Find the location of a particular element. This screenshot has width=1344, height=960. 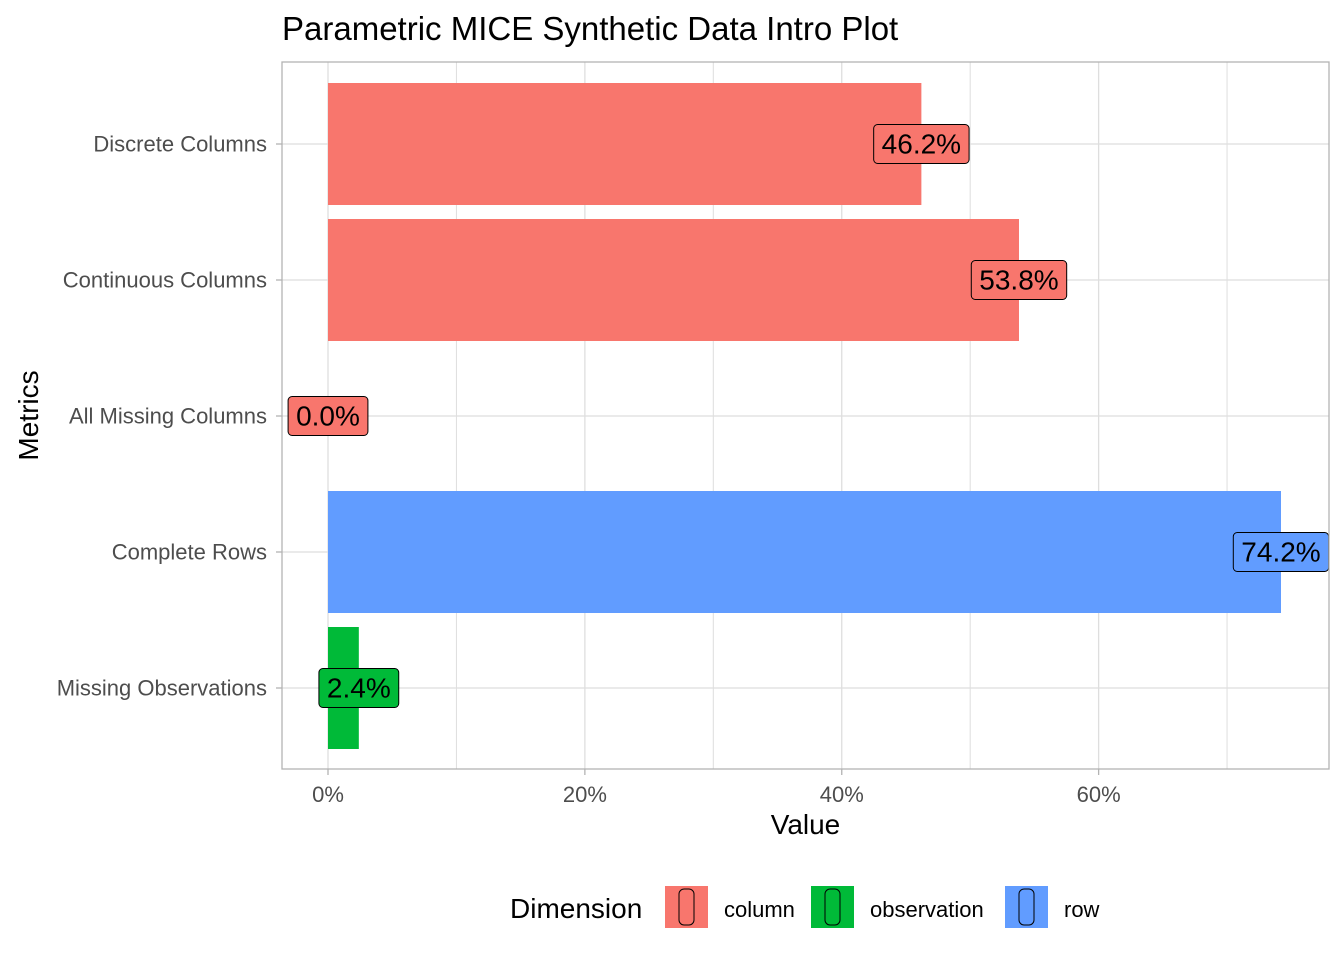

data-label: 0.0% is located at coordinates (328, 416).